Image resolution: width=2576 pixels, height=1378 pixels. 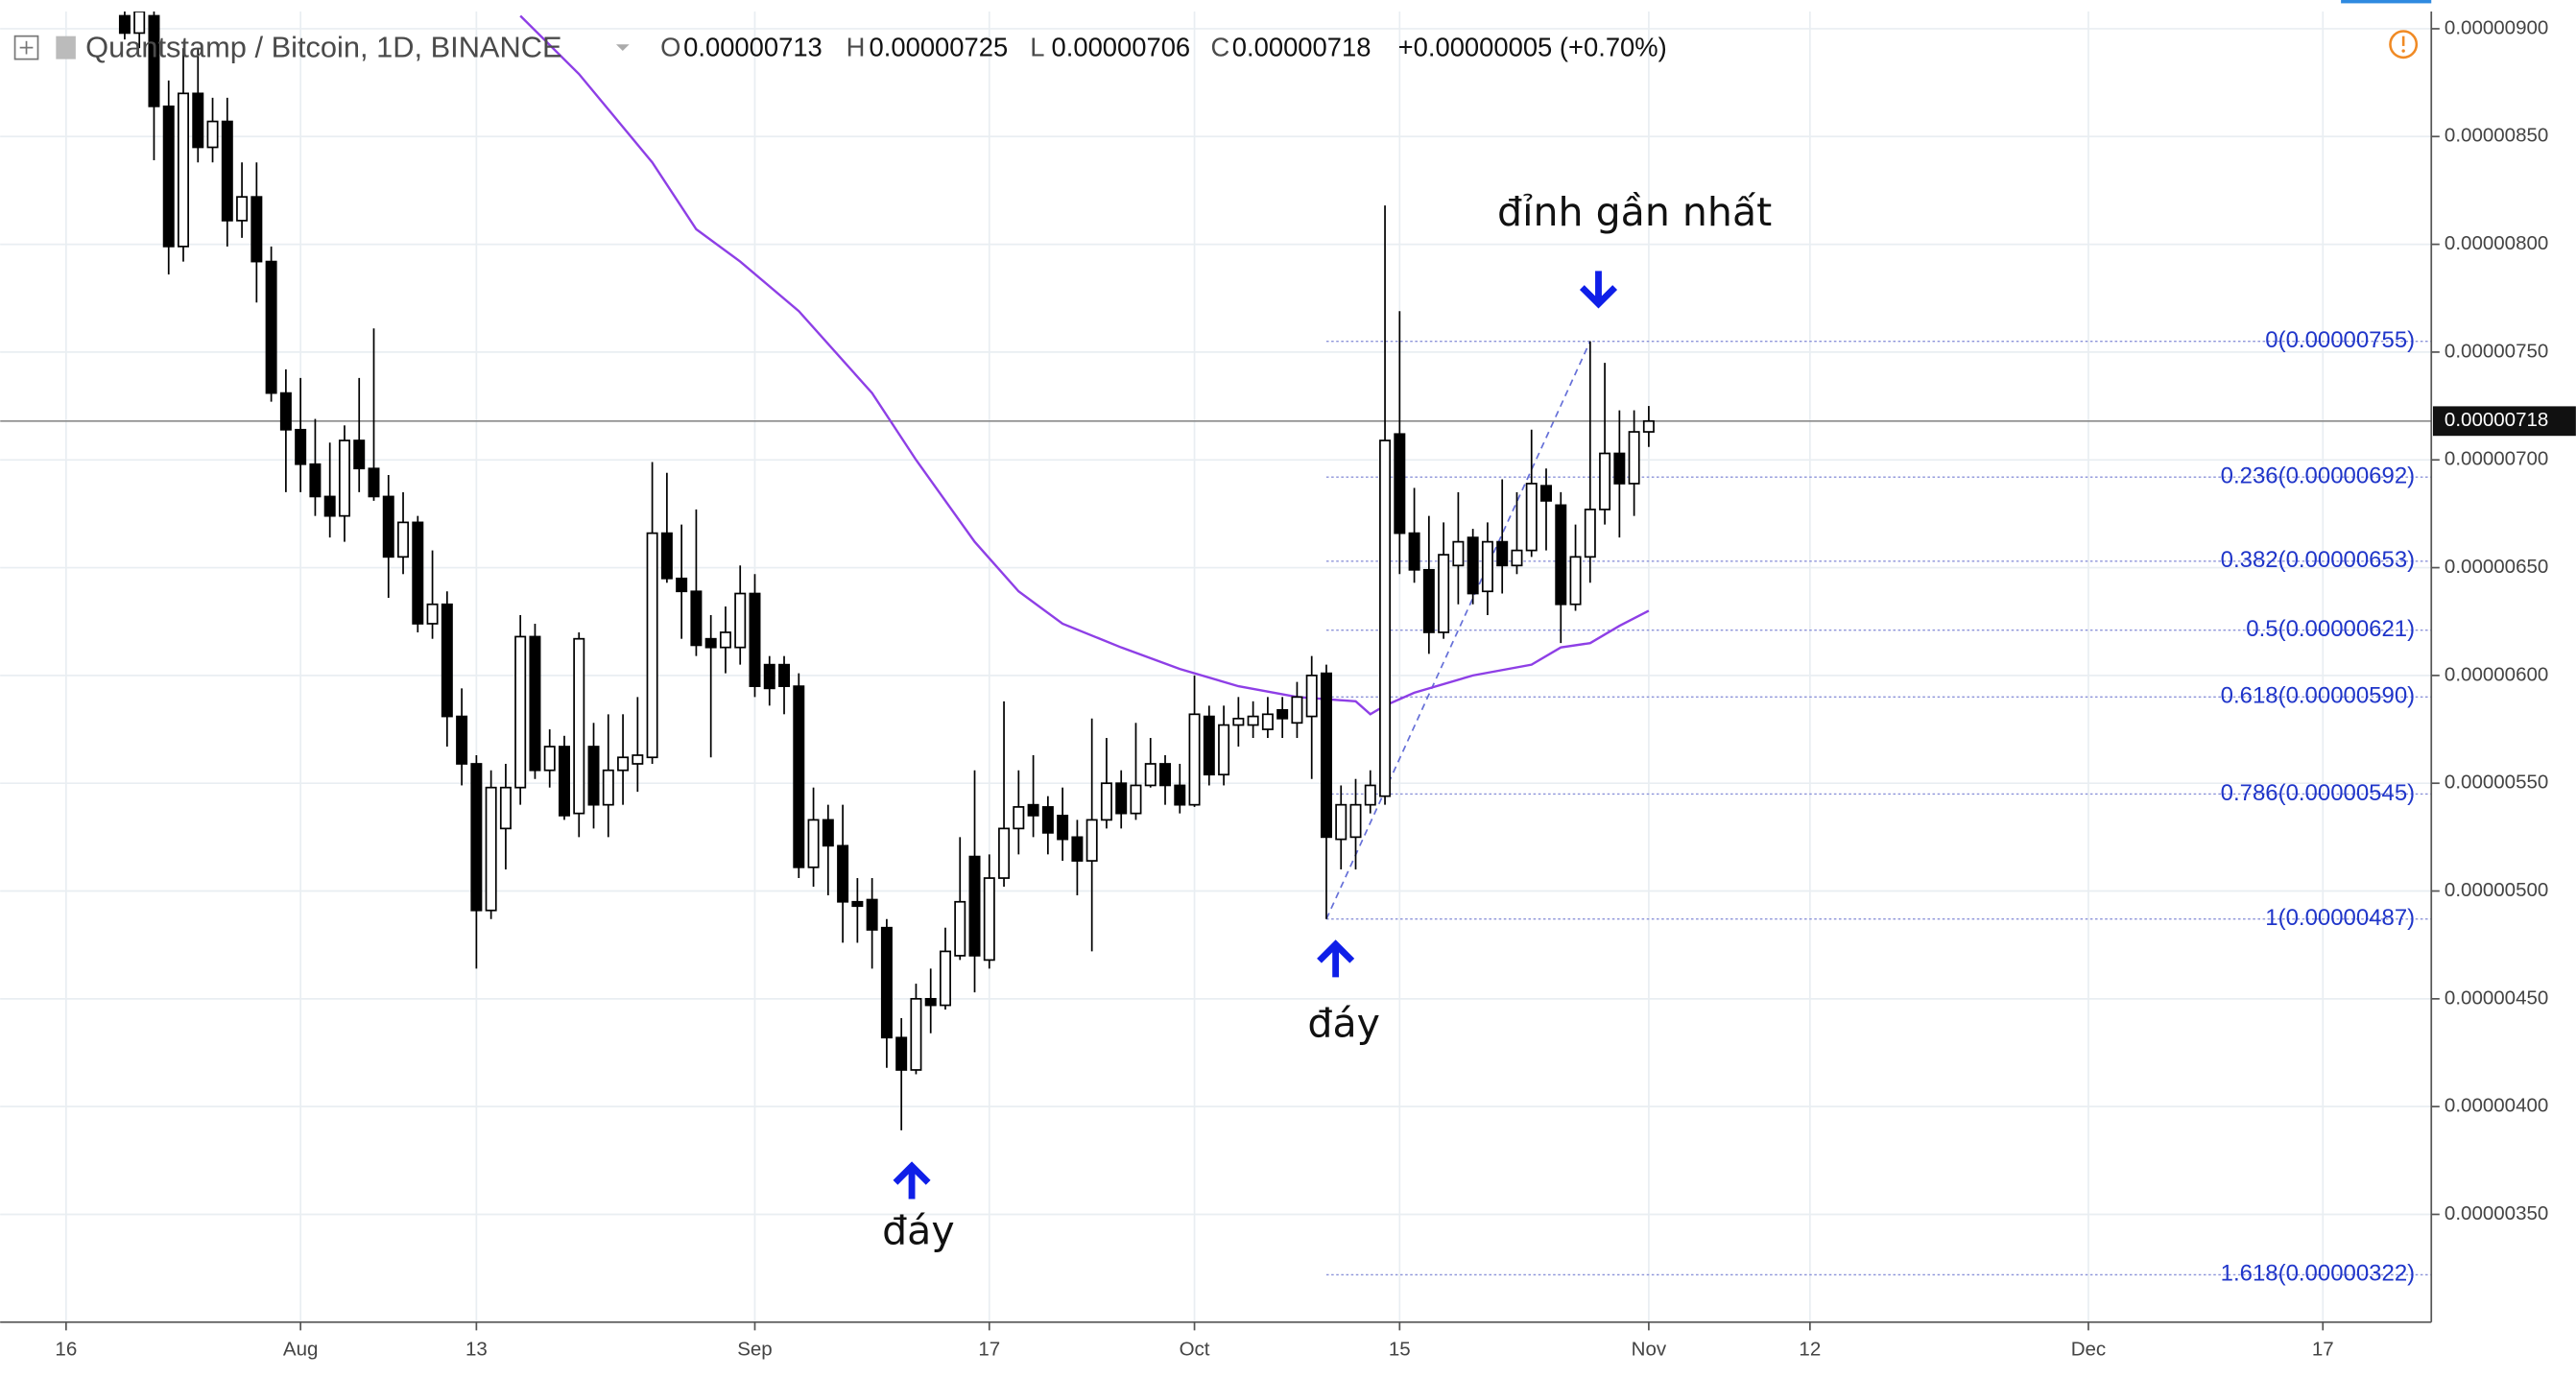 I want to click on fib-level-label: 0.5(0.00000621), so click(x=2330, y=629).